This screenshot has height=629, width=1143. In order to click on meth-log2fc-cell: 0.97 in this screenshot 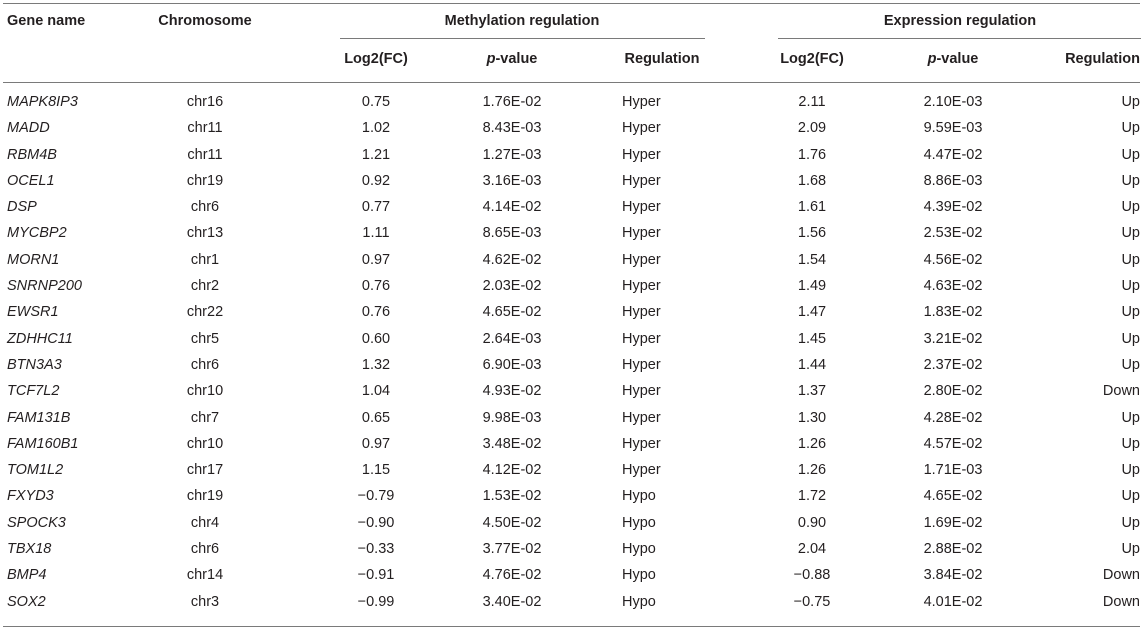, I will do `click(376, 443)`.